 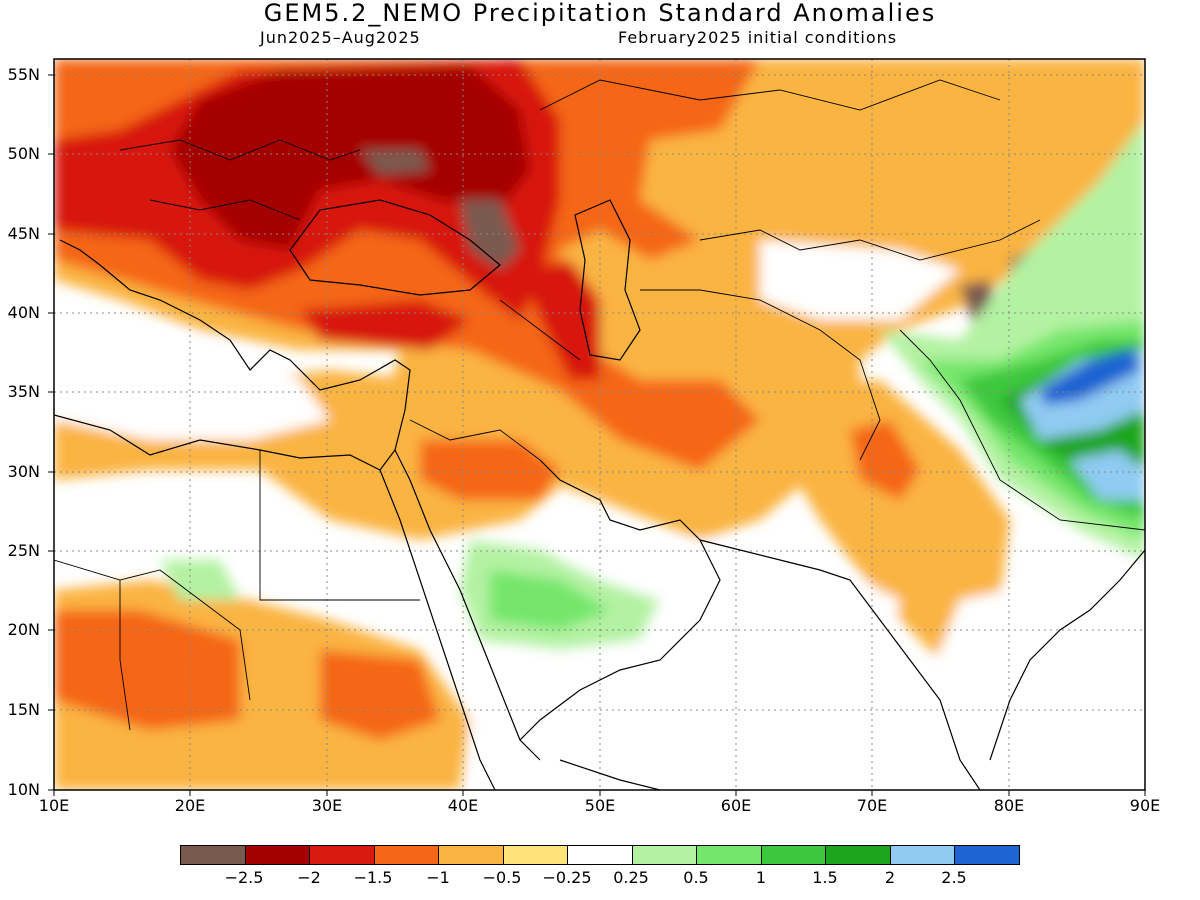 I want to click on lon-label-20e: 20E, so click(x=190, y=805).